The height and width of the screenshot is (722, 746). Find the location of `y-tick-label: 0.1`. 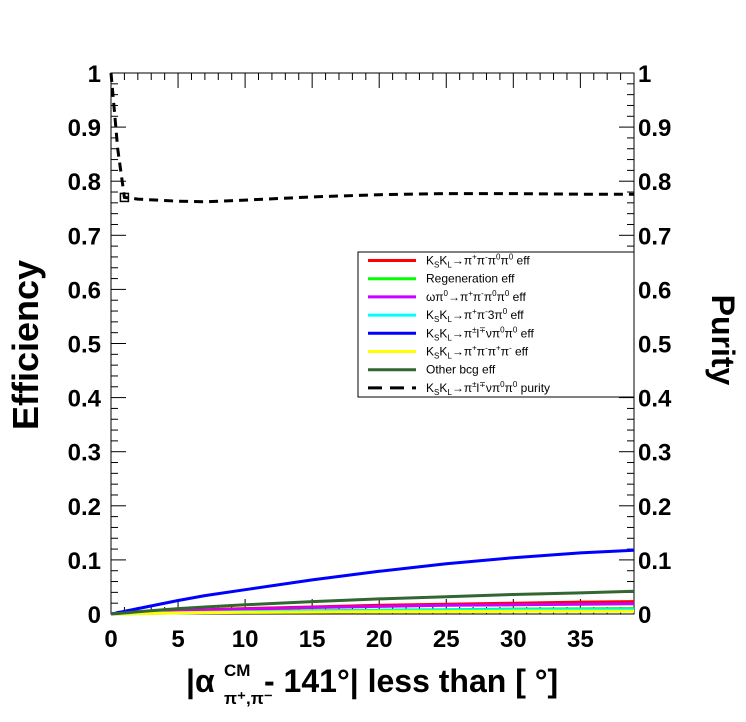

y-tick-label: 0.1 is located at coordinates (84, 561).